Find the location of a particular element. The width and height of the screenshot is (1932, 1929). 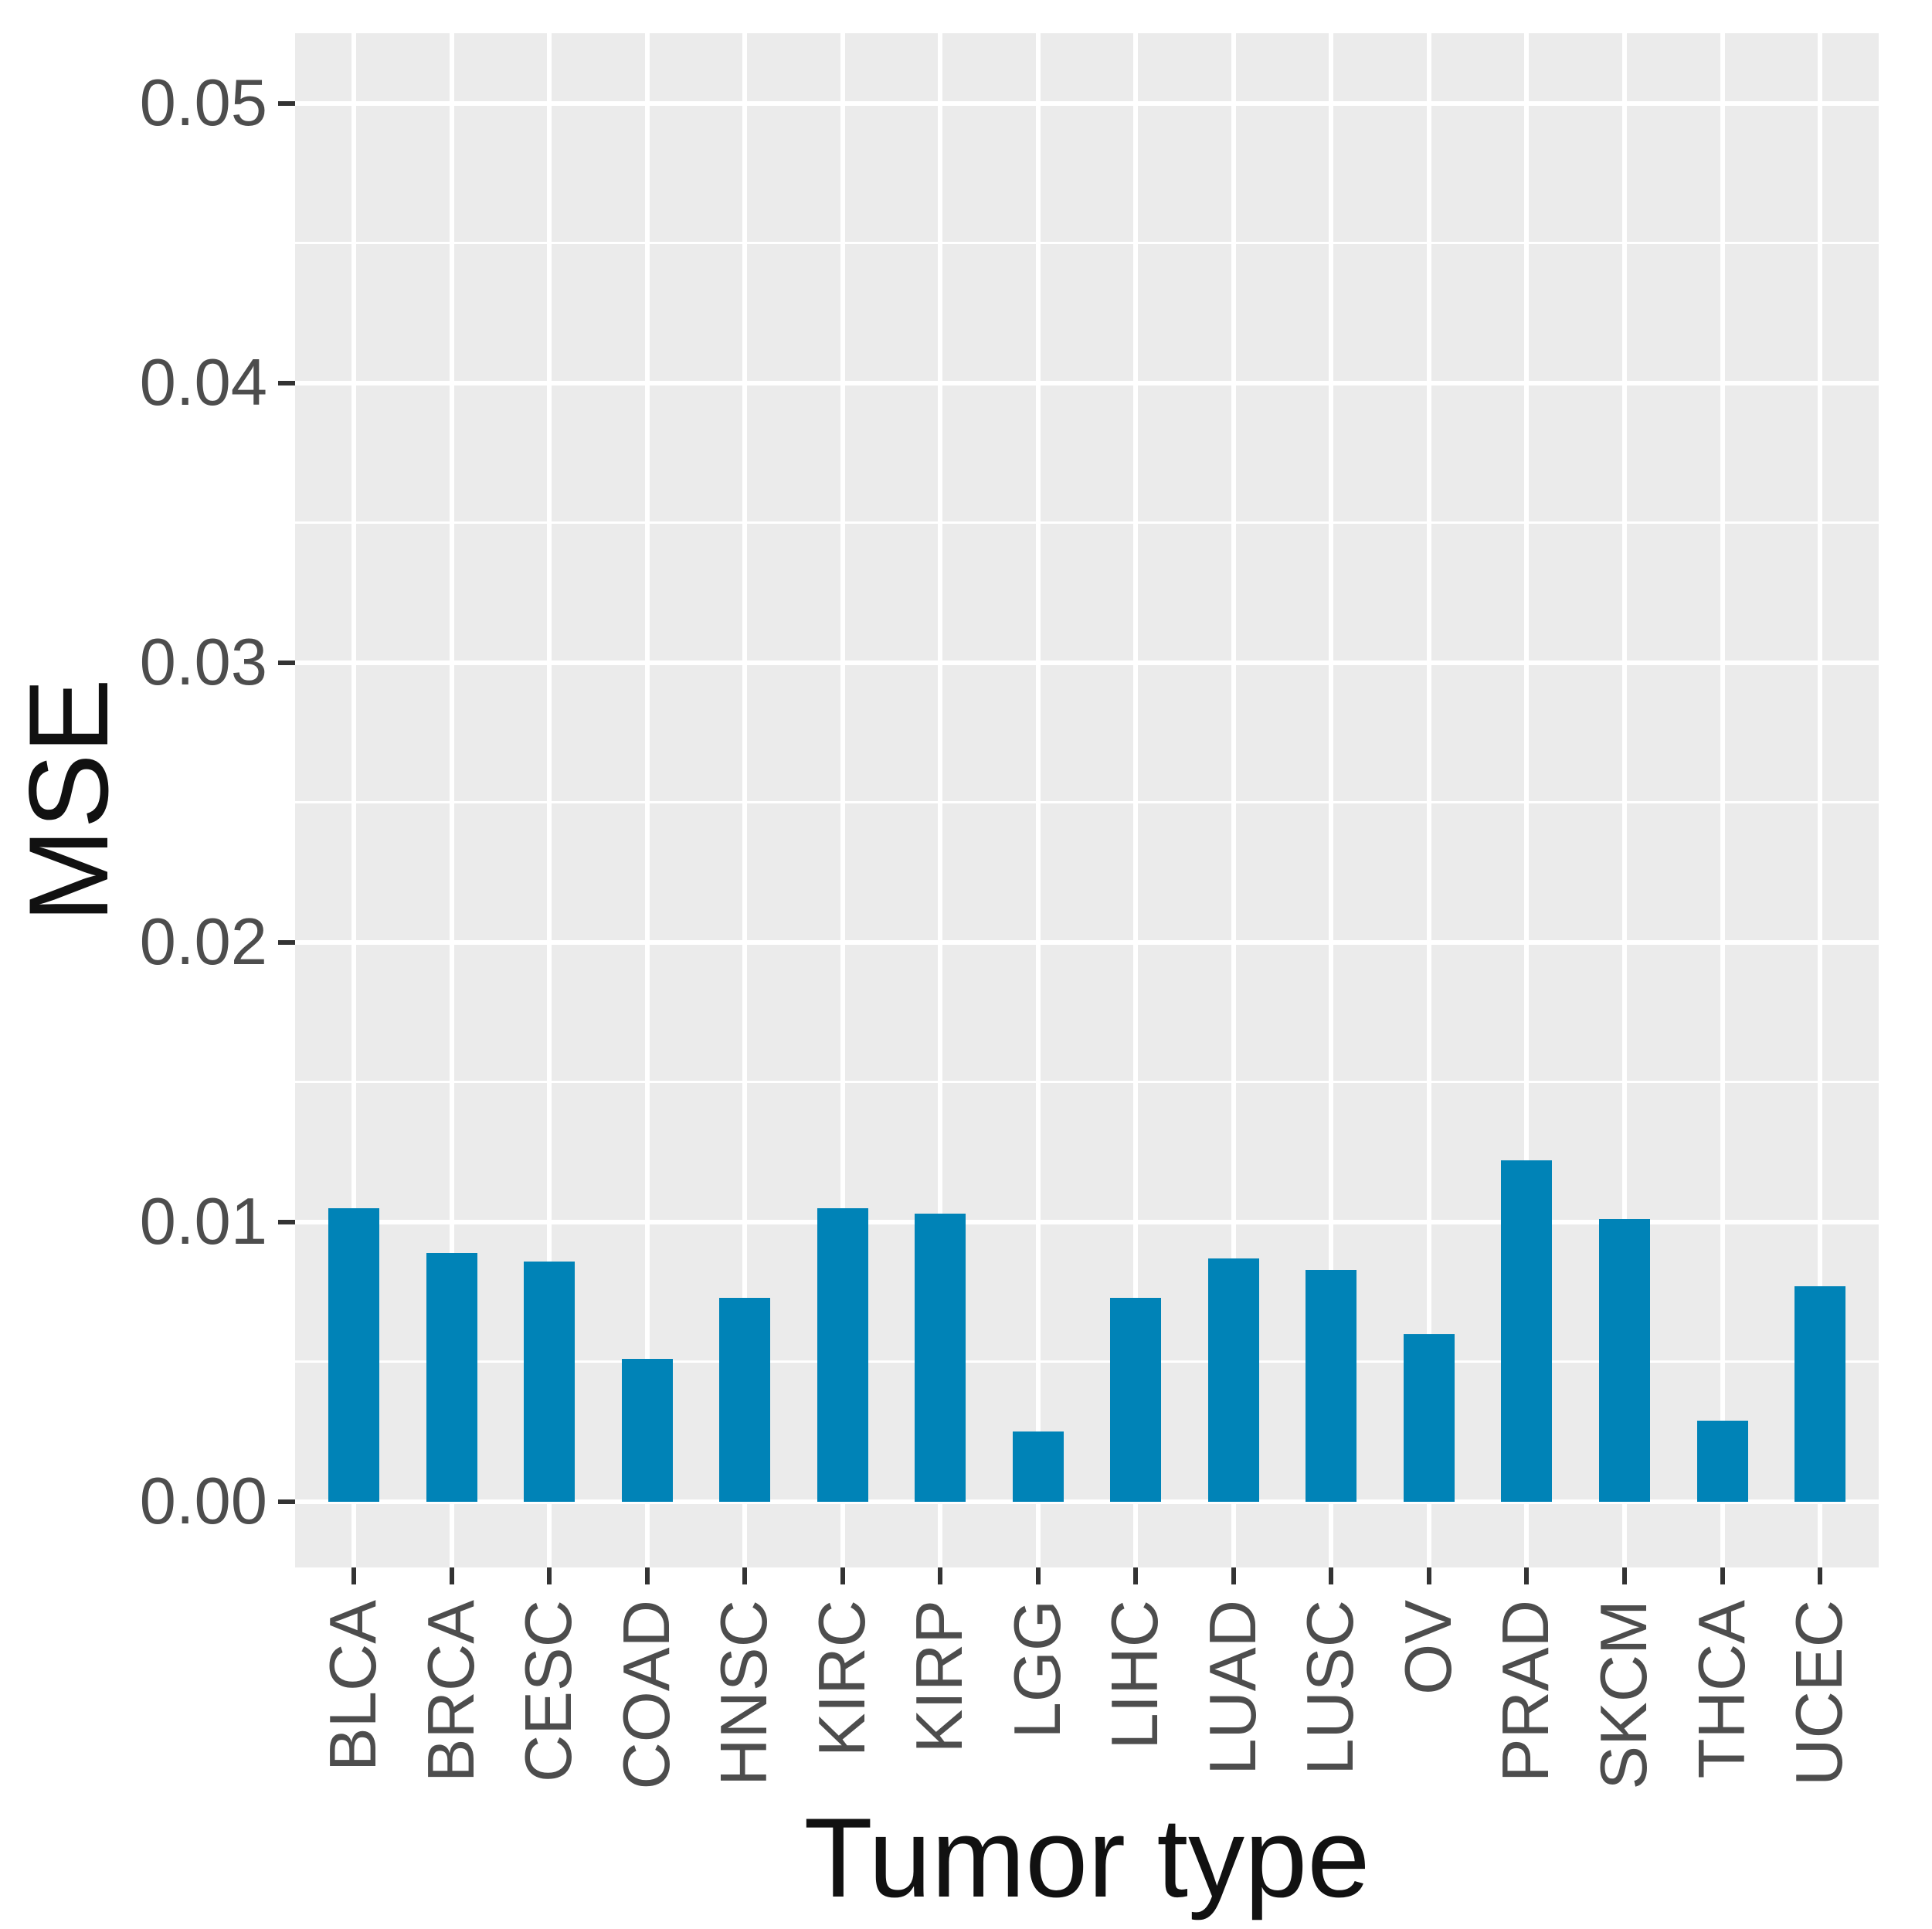

x-tick-label: COAD is located at coordinates (646, 1697).